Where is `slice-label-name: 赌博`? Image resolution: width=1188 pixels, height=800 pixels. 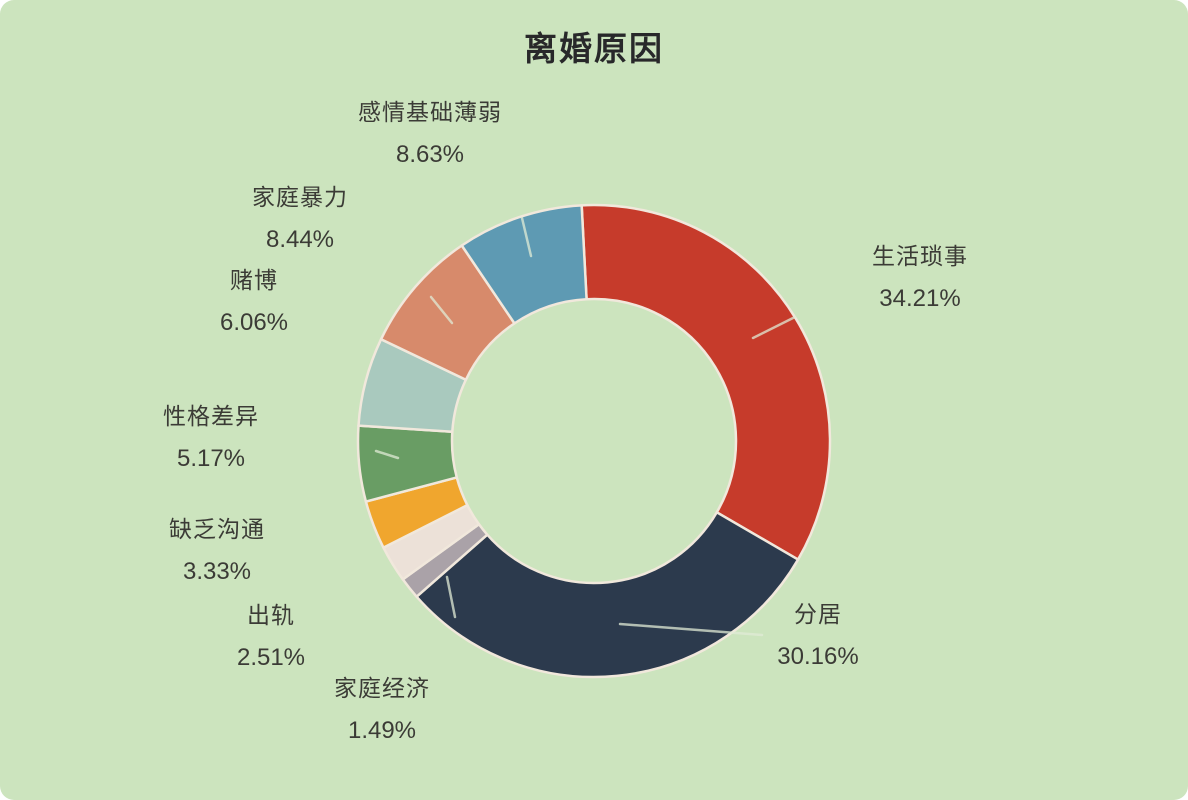 slice-label-name: 赌博 is located at coordinates (254, 280).